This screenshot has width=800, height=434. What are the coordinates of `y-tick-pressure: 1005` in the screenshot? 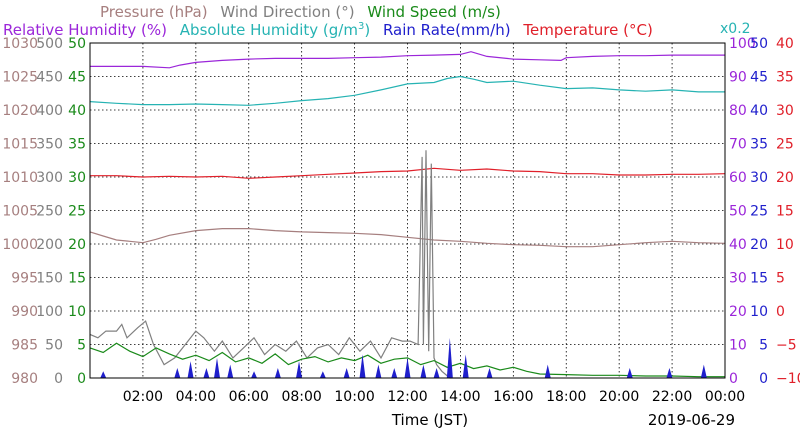 It's located at (20, 212).